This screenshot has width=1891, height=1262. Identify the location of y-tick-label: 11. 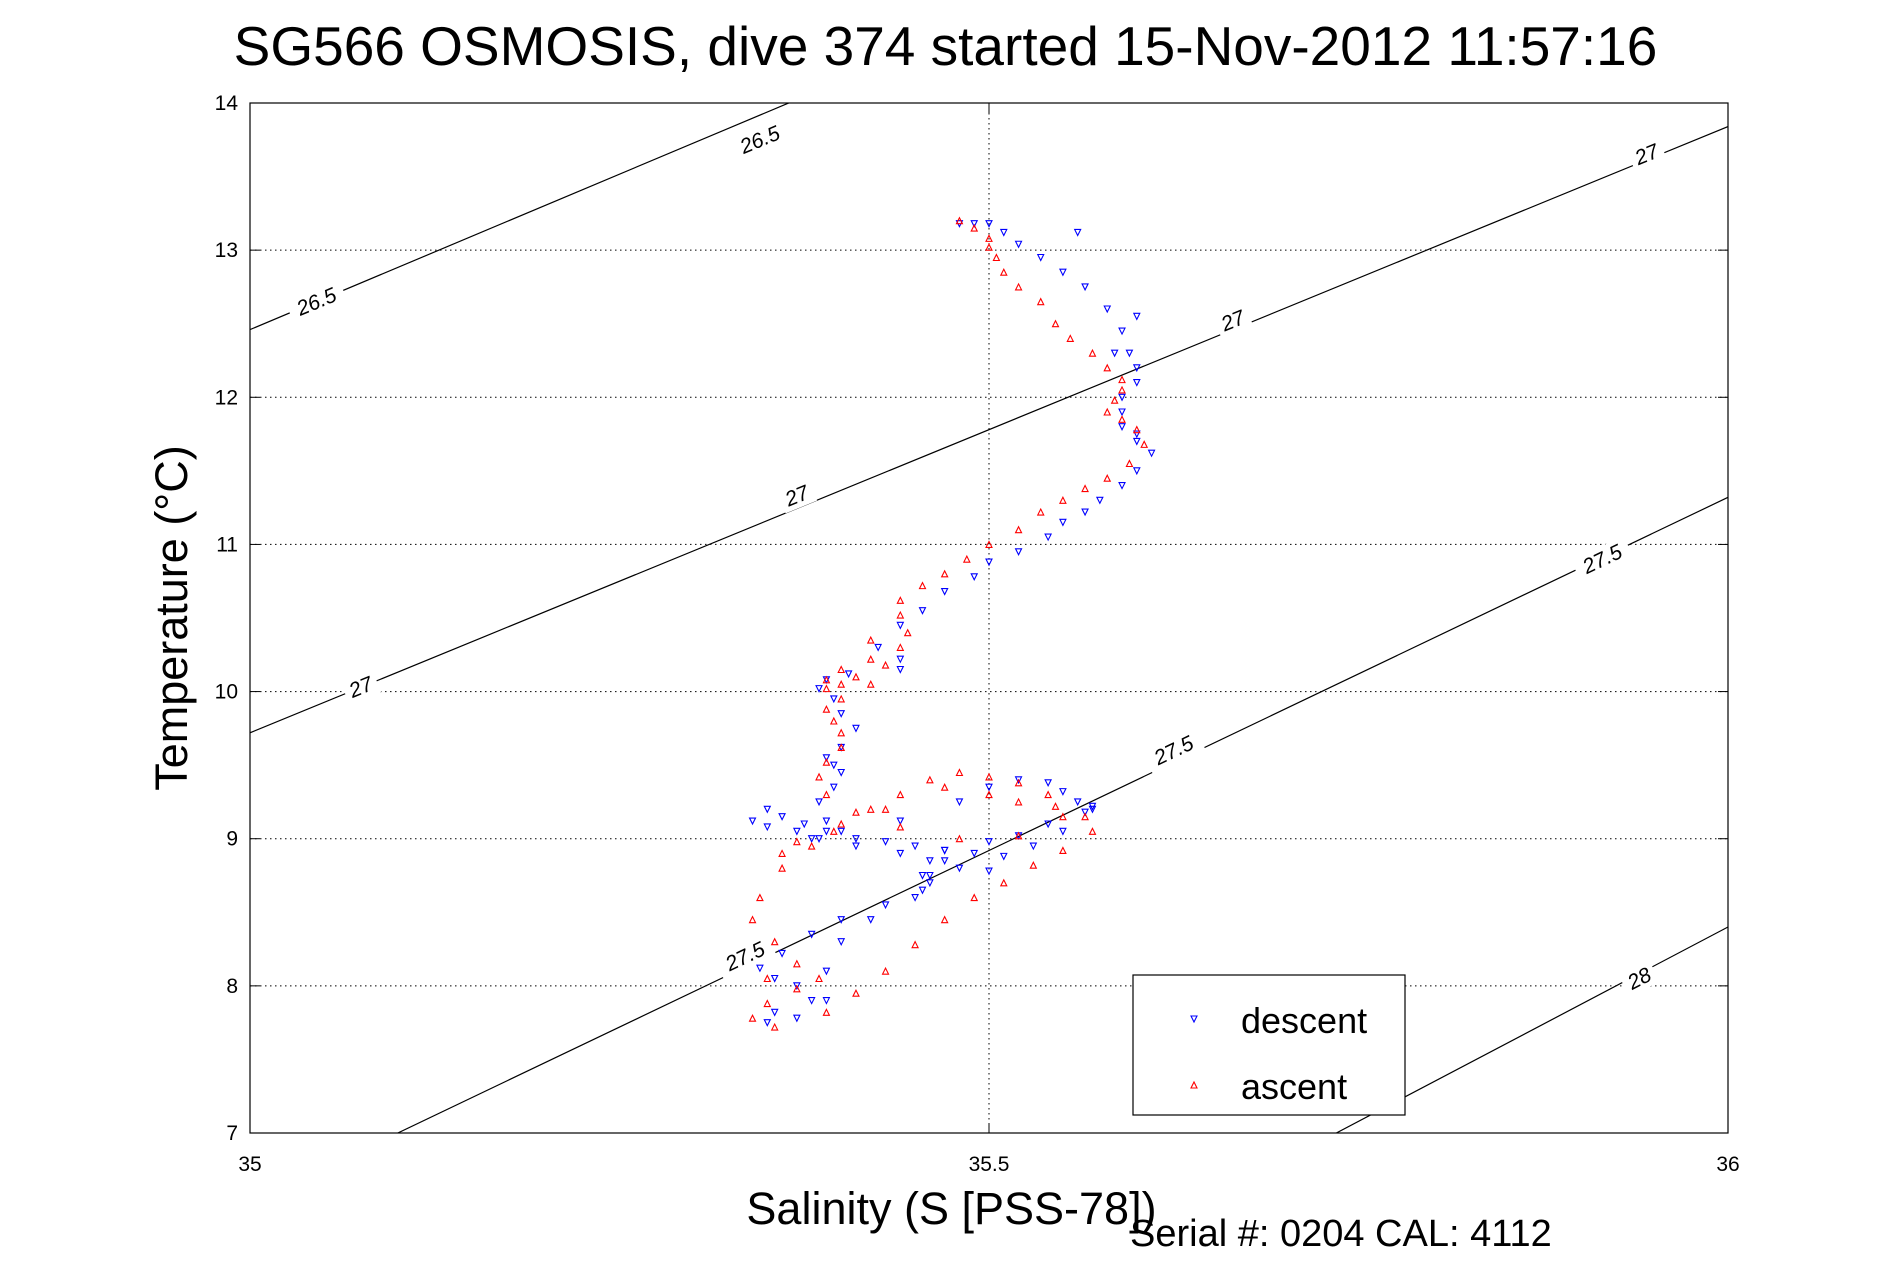
(227, 544).